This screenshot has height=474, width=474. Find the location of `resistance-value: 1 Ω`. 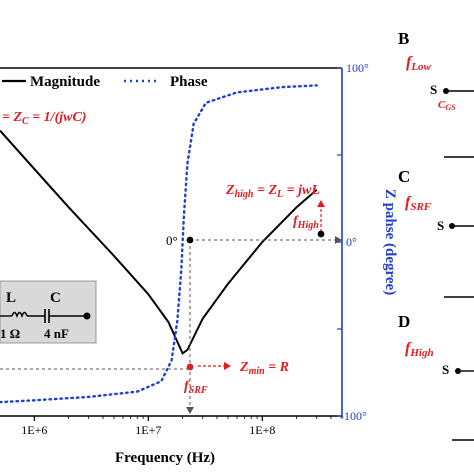

resistance-value: 1 Ω is located at coordinates (10, 333).